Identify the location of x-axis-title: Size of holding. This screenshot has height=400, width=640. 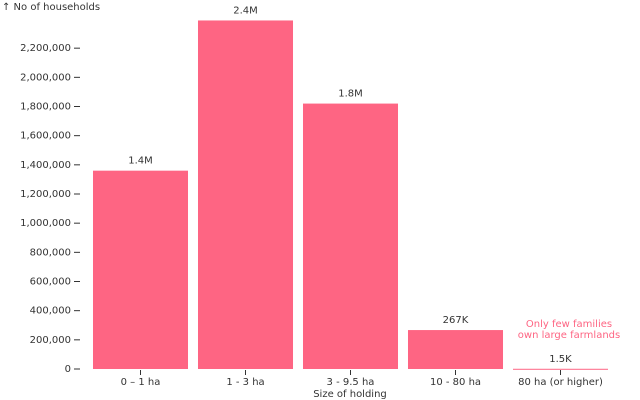
(350, 394).